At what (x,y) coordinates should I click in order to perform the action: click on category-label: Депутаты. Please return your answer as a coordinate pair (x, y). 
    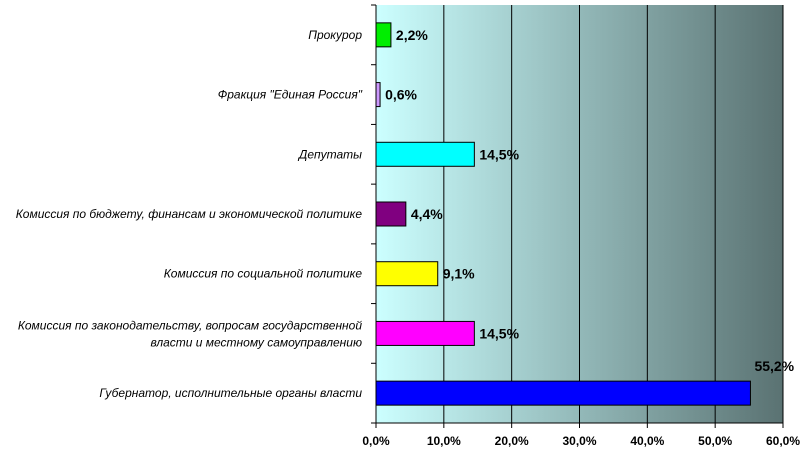
    Looking at the image, I should click on (329, 154).